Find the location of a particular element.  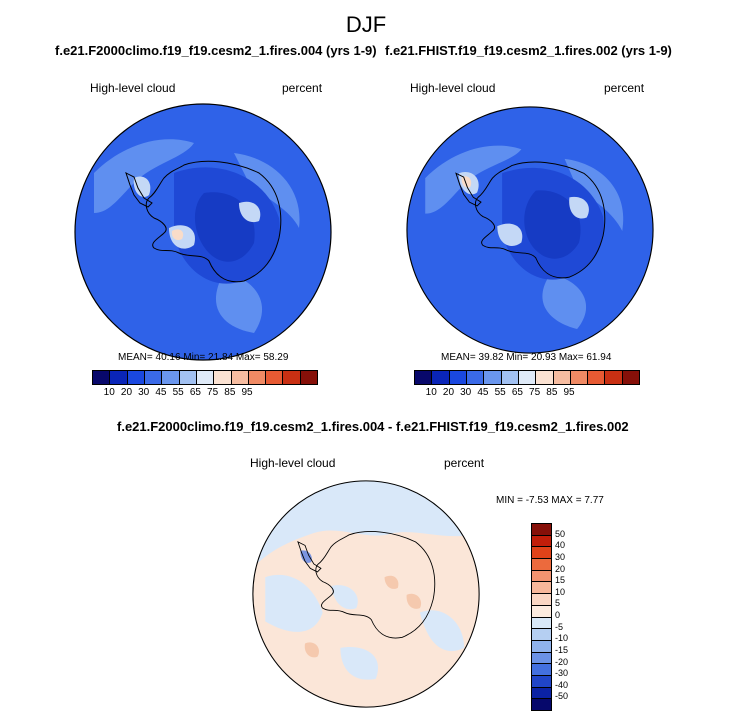

colorbar-left is located at coordinates (205, 377).